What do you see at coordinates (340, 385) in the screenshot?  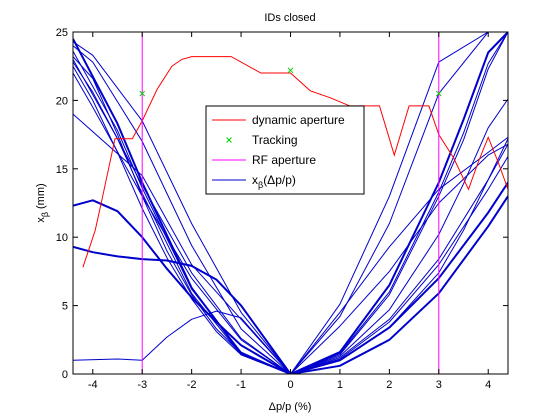 I see `x-tick-label: 1` at bounding box center [340, 385].